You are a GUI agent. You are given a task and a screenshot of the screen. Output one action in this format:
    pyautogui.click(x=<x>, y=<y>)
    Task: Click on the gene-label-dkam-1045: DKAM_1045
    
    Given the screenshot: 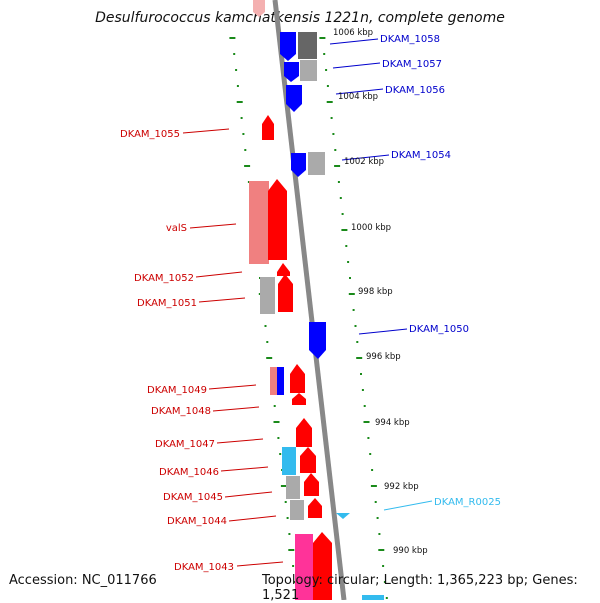 What is the action you would take?
    pyautogui.click(x=193, y=497)
    